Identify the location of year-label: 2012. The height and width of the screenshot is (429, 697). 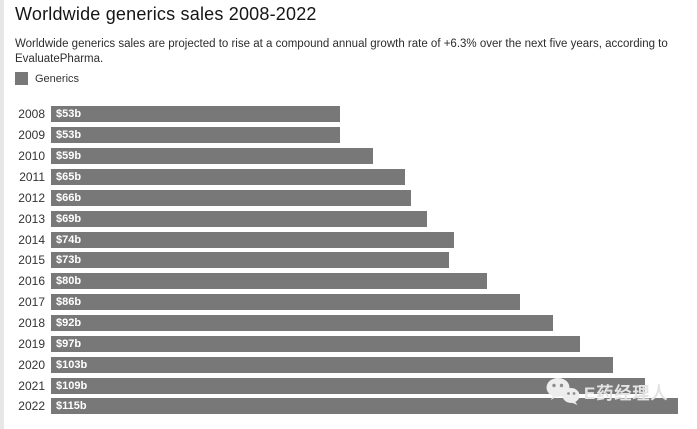
(31, 197).